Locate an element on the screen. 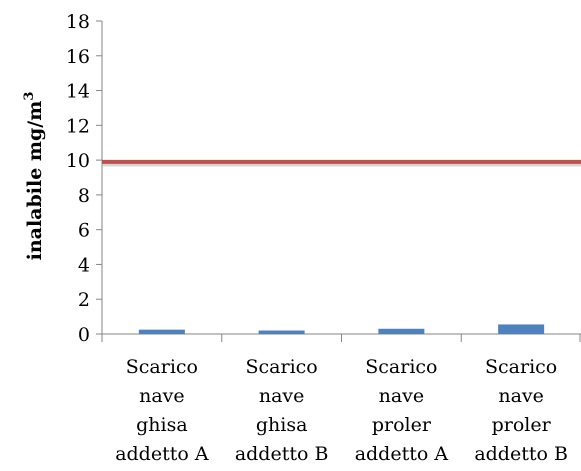  y-axis-title: inalabile mg/m3 is located at coordinates (34, 176).